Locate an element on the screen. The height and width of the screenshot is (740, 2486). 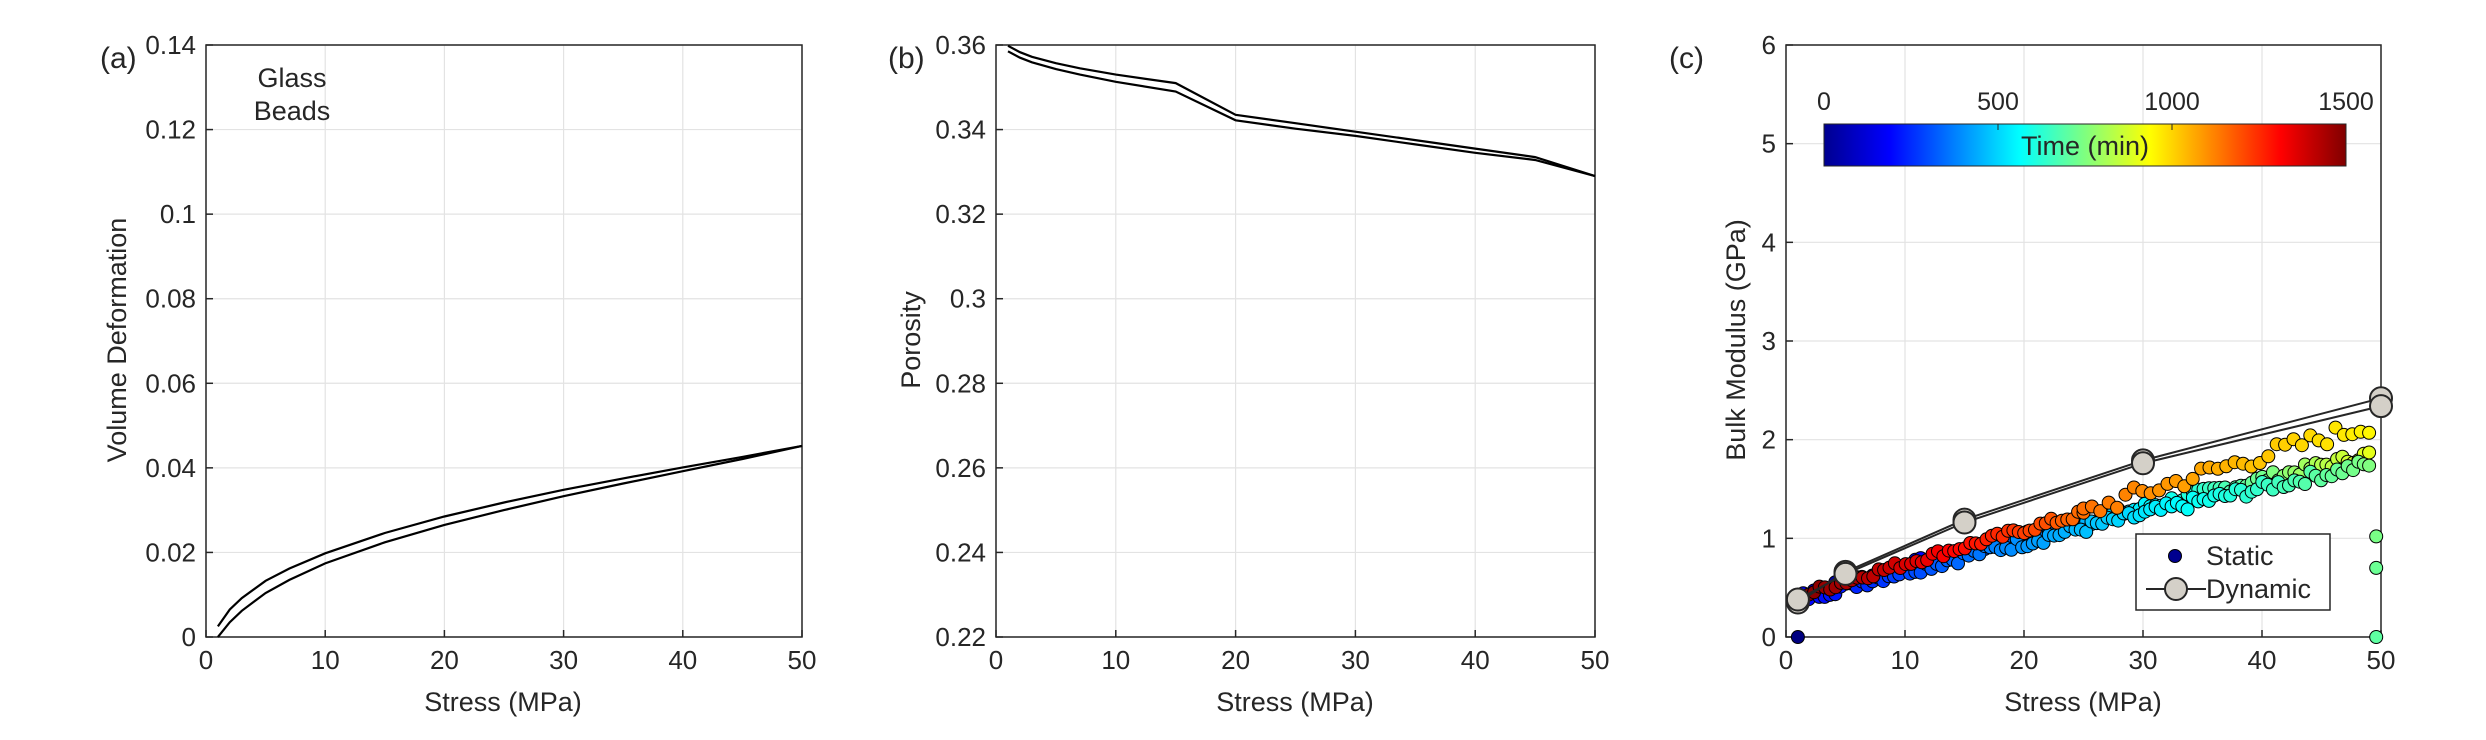
legend: Static Dynamic is located at coordinates (2233, 572).